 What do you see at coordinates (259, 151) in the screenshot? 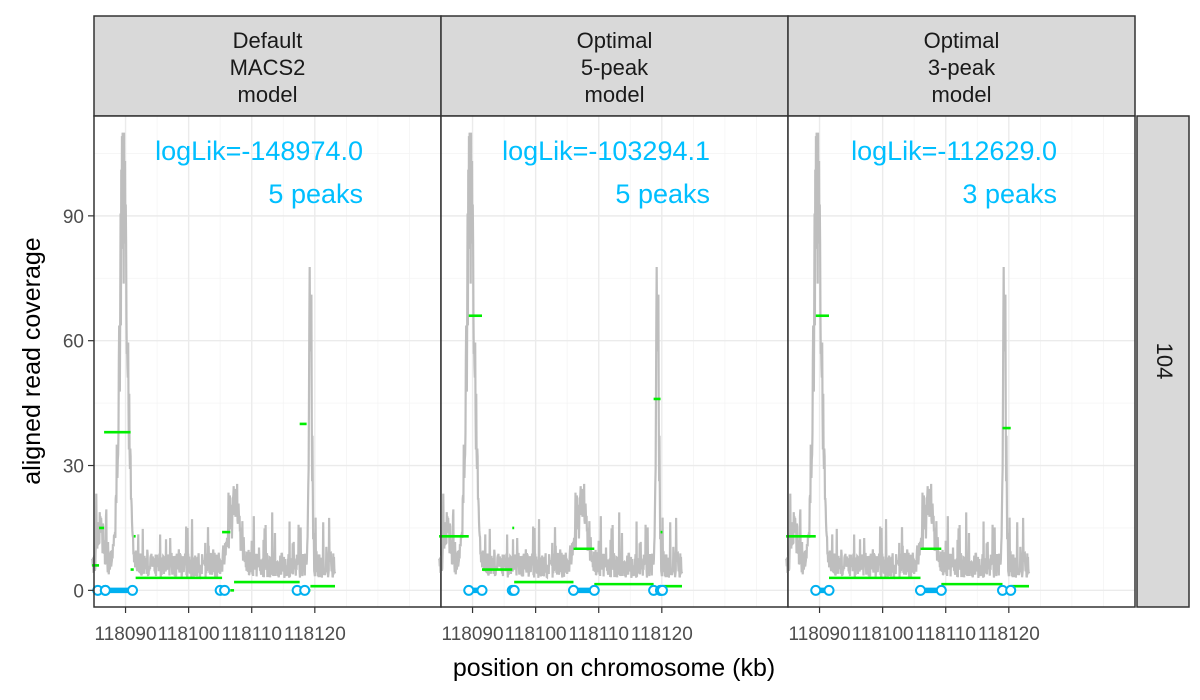
I see `loglik-label: logLik=-148974.0` at bounding box center [259, 151].